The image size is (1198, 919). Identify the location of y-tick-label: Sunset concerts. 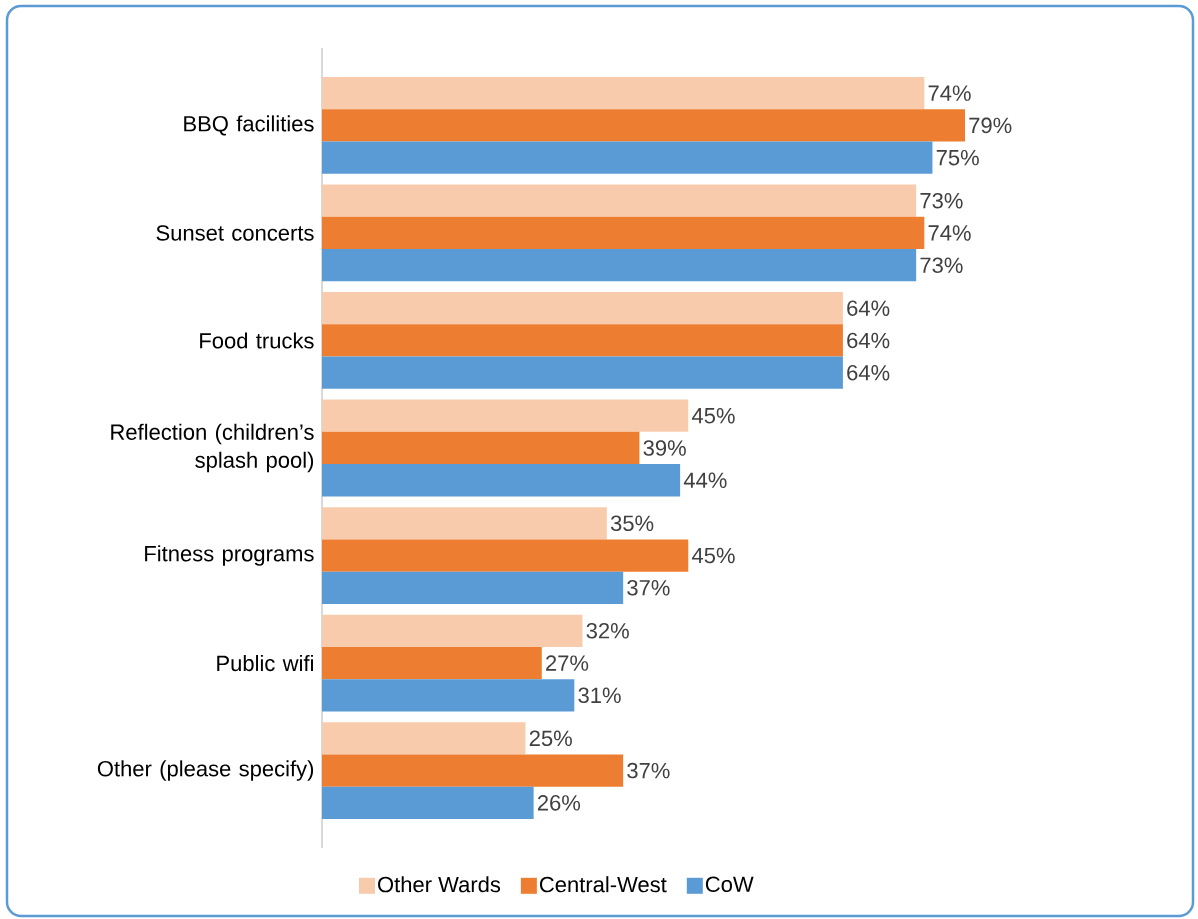
(235, 233).